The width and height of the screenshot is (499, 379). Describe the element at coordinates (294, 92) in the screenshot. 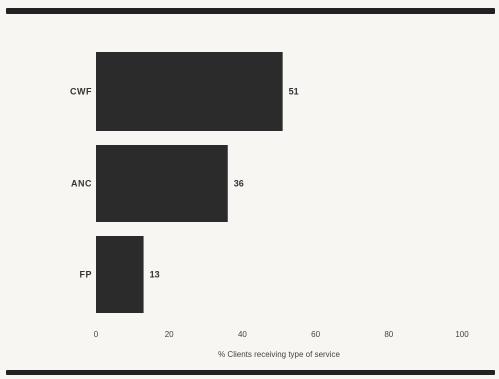

I see `value-label-cwf: 51` at that location.